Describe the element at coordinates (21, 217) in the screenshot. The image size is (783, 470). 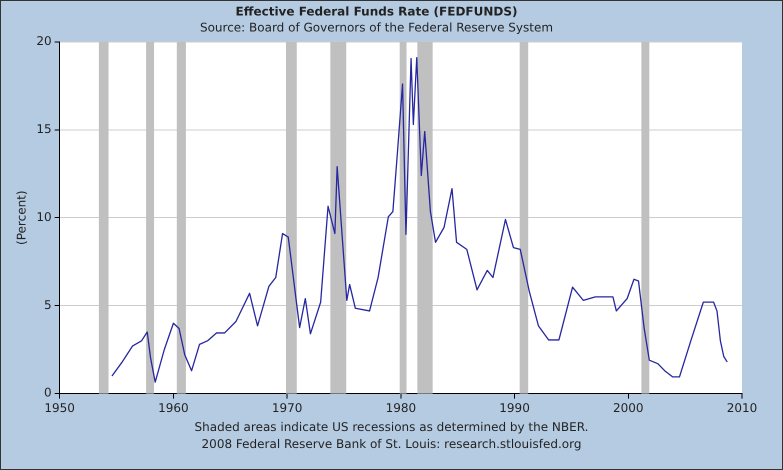
I see `y-axis-title: (Percent)` at that location.